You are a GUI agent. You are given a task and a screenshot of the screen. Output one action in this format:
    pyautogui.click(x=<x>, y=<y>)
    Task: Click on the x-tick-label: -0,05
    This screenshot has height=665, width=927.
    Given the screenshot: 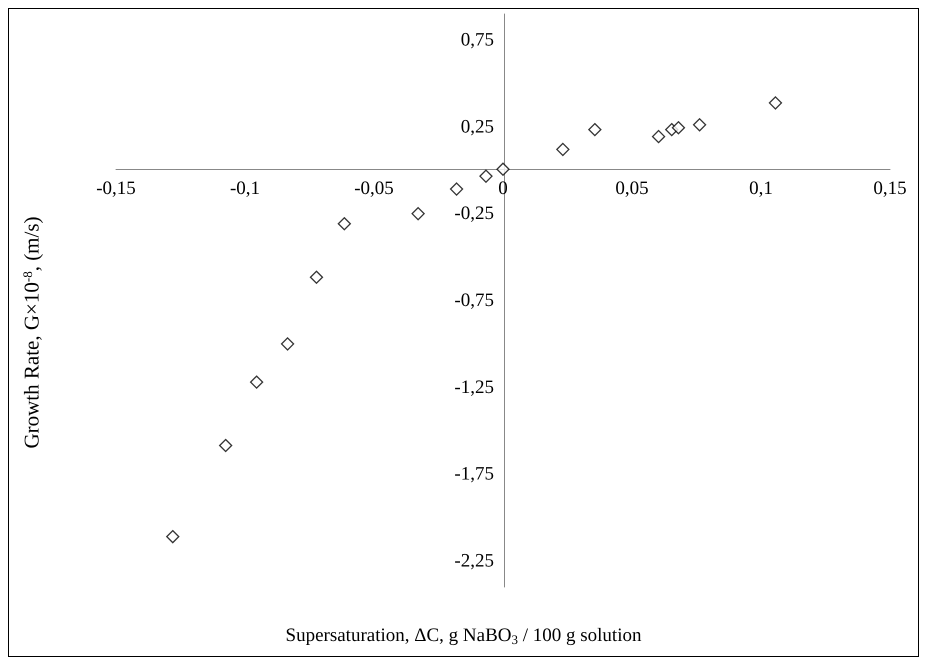 What is the action you would take?
    pyautogui.click(x=374, y=188)
    